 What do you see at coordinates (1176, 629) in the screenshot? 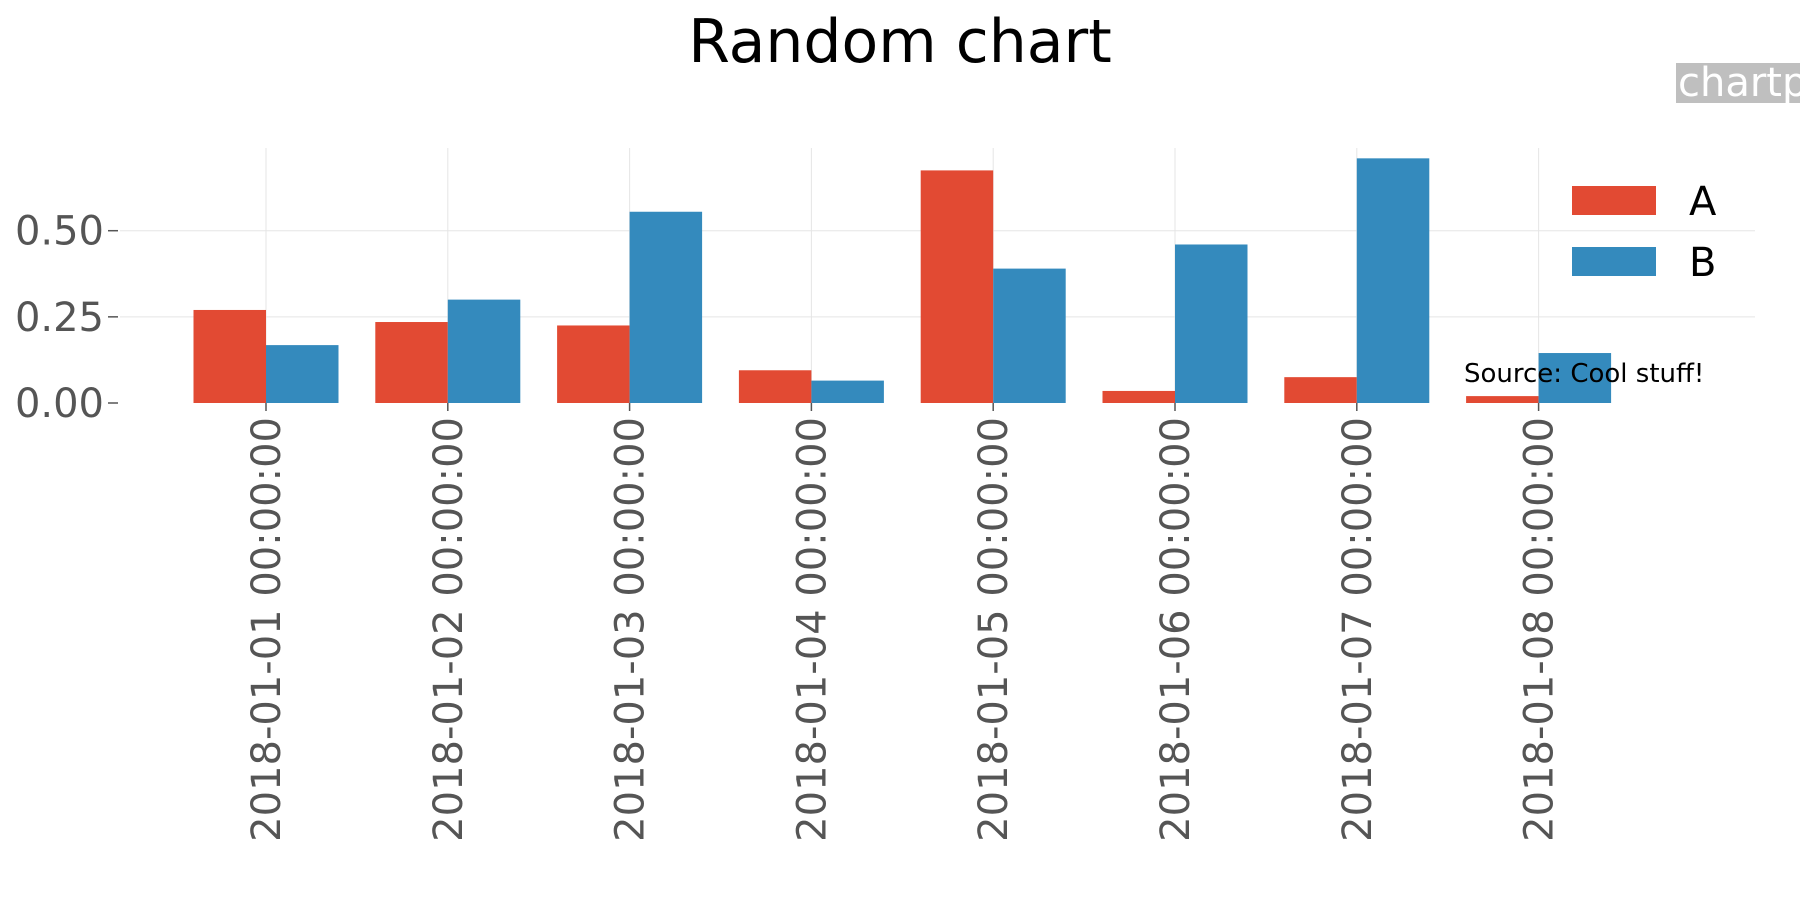
I see `x-tick-label: 2018-01-06 00:00:00` at bounding box center [1176, 629].